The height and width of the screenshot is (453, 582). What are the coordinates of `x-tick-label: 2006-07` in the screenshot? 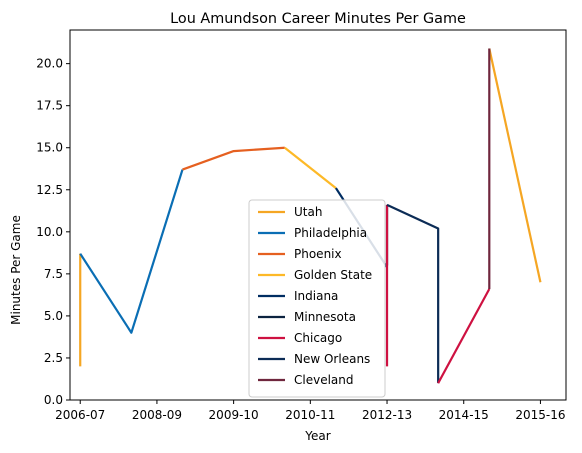 It's located at (80, 415).